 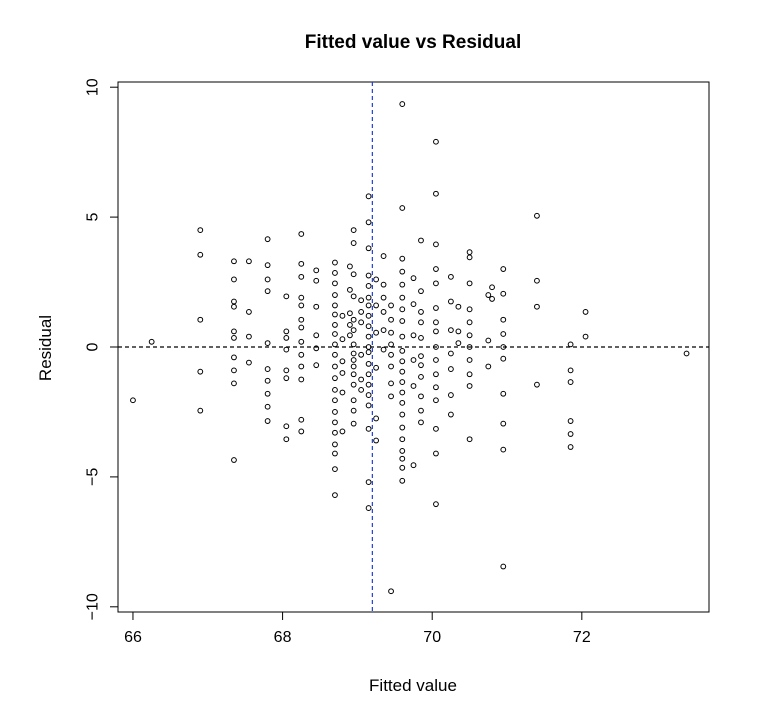 What do you see at coordinates (432, 637) in the screenshot?
I see `x-tick-label: 70` at bounding box center [432, 637].